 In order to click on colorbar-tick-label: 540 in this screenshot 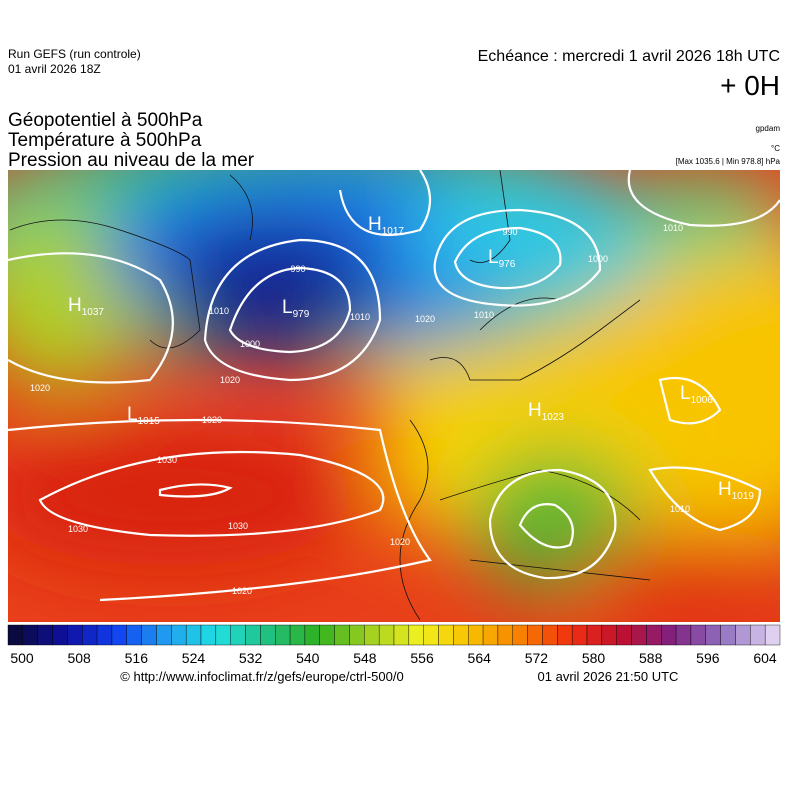, I will do `click(308, 658)`.